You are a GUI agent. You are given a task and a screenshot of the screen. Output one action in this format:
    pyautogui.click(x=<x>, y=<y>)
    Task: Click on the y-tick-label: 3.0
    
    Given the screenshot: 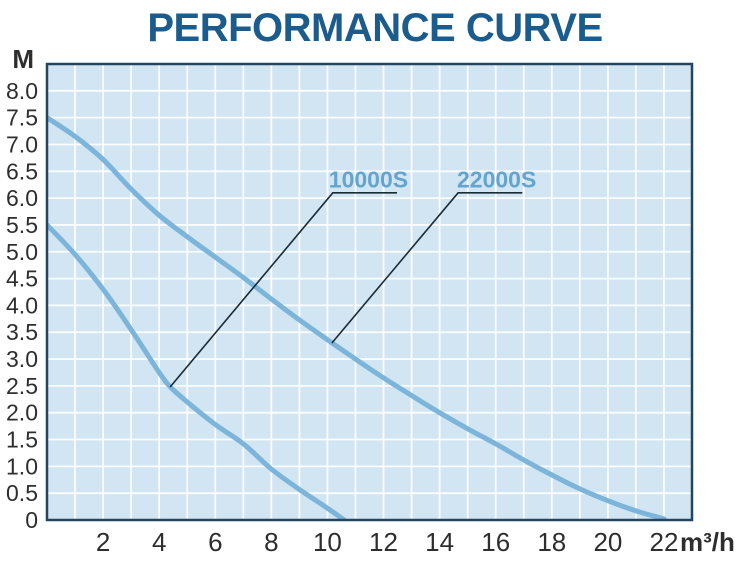 What is the action you would take?
    pyautogui.click(x=22, y=359)
    